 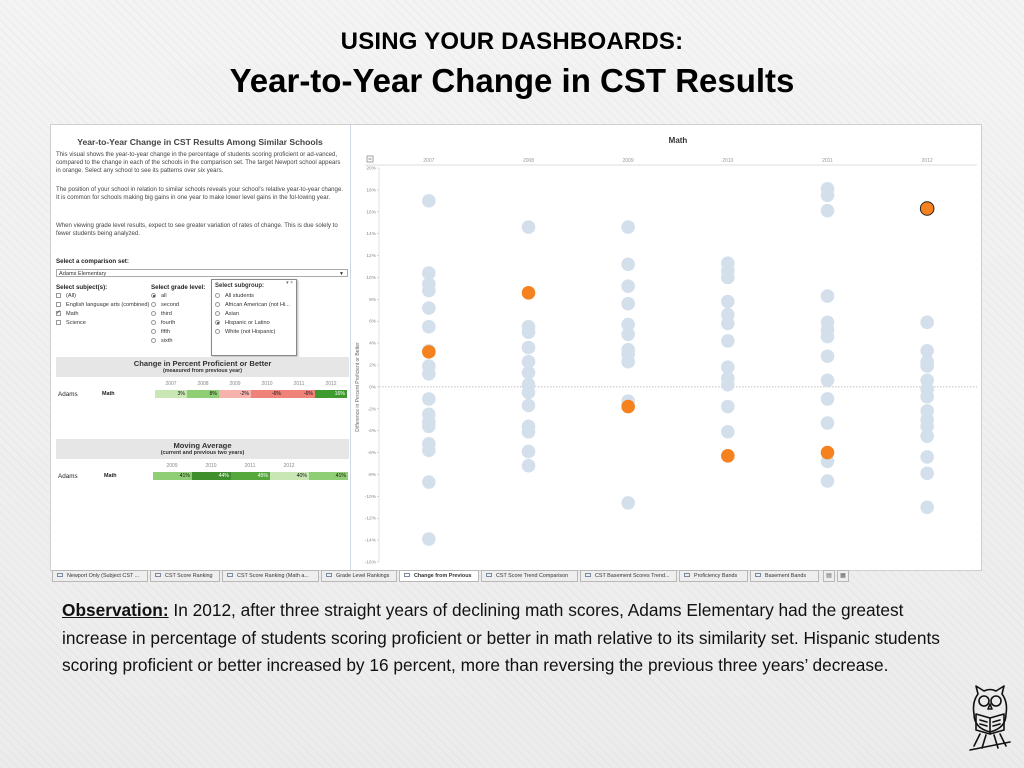 What do you see at coordinates (713, 576) in the screenshot?
I see `sheet-tab: Proficiency Bands` at bounding box center [713, 576].